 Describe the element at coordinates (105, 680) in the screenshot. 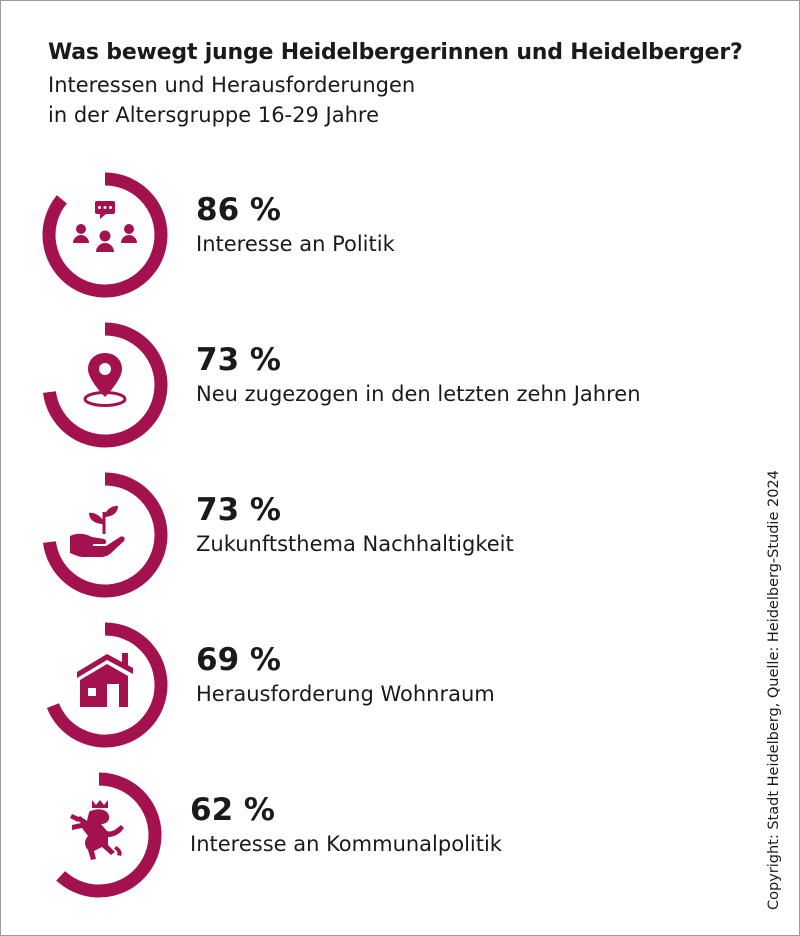

I see `house-icon` at that location.